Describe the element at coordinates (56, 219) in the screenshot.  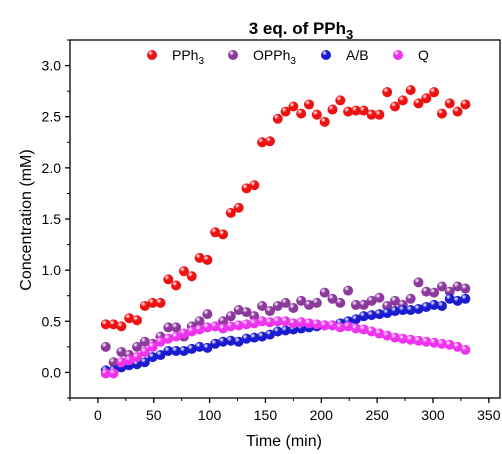
I see `y-axis-ticks: 0.0 0.5 1.0 1.5 2.0 2.5 3.0` at that location.